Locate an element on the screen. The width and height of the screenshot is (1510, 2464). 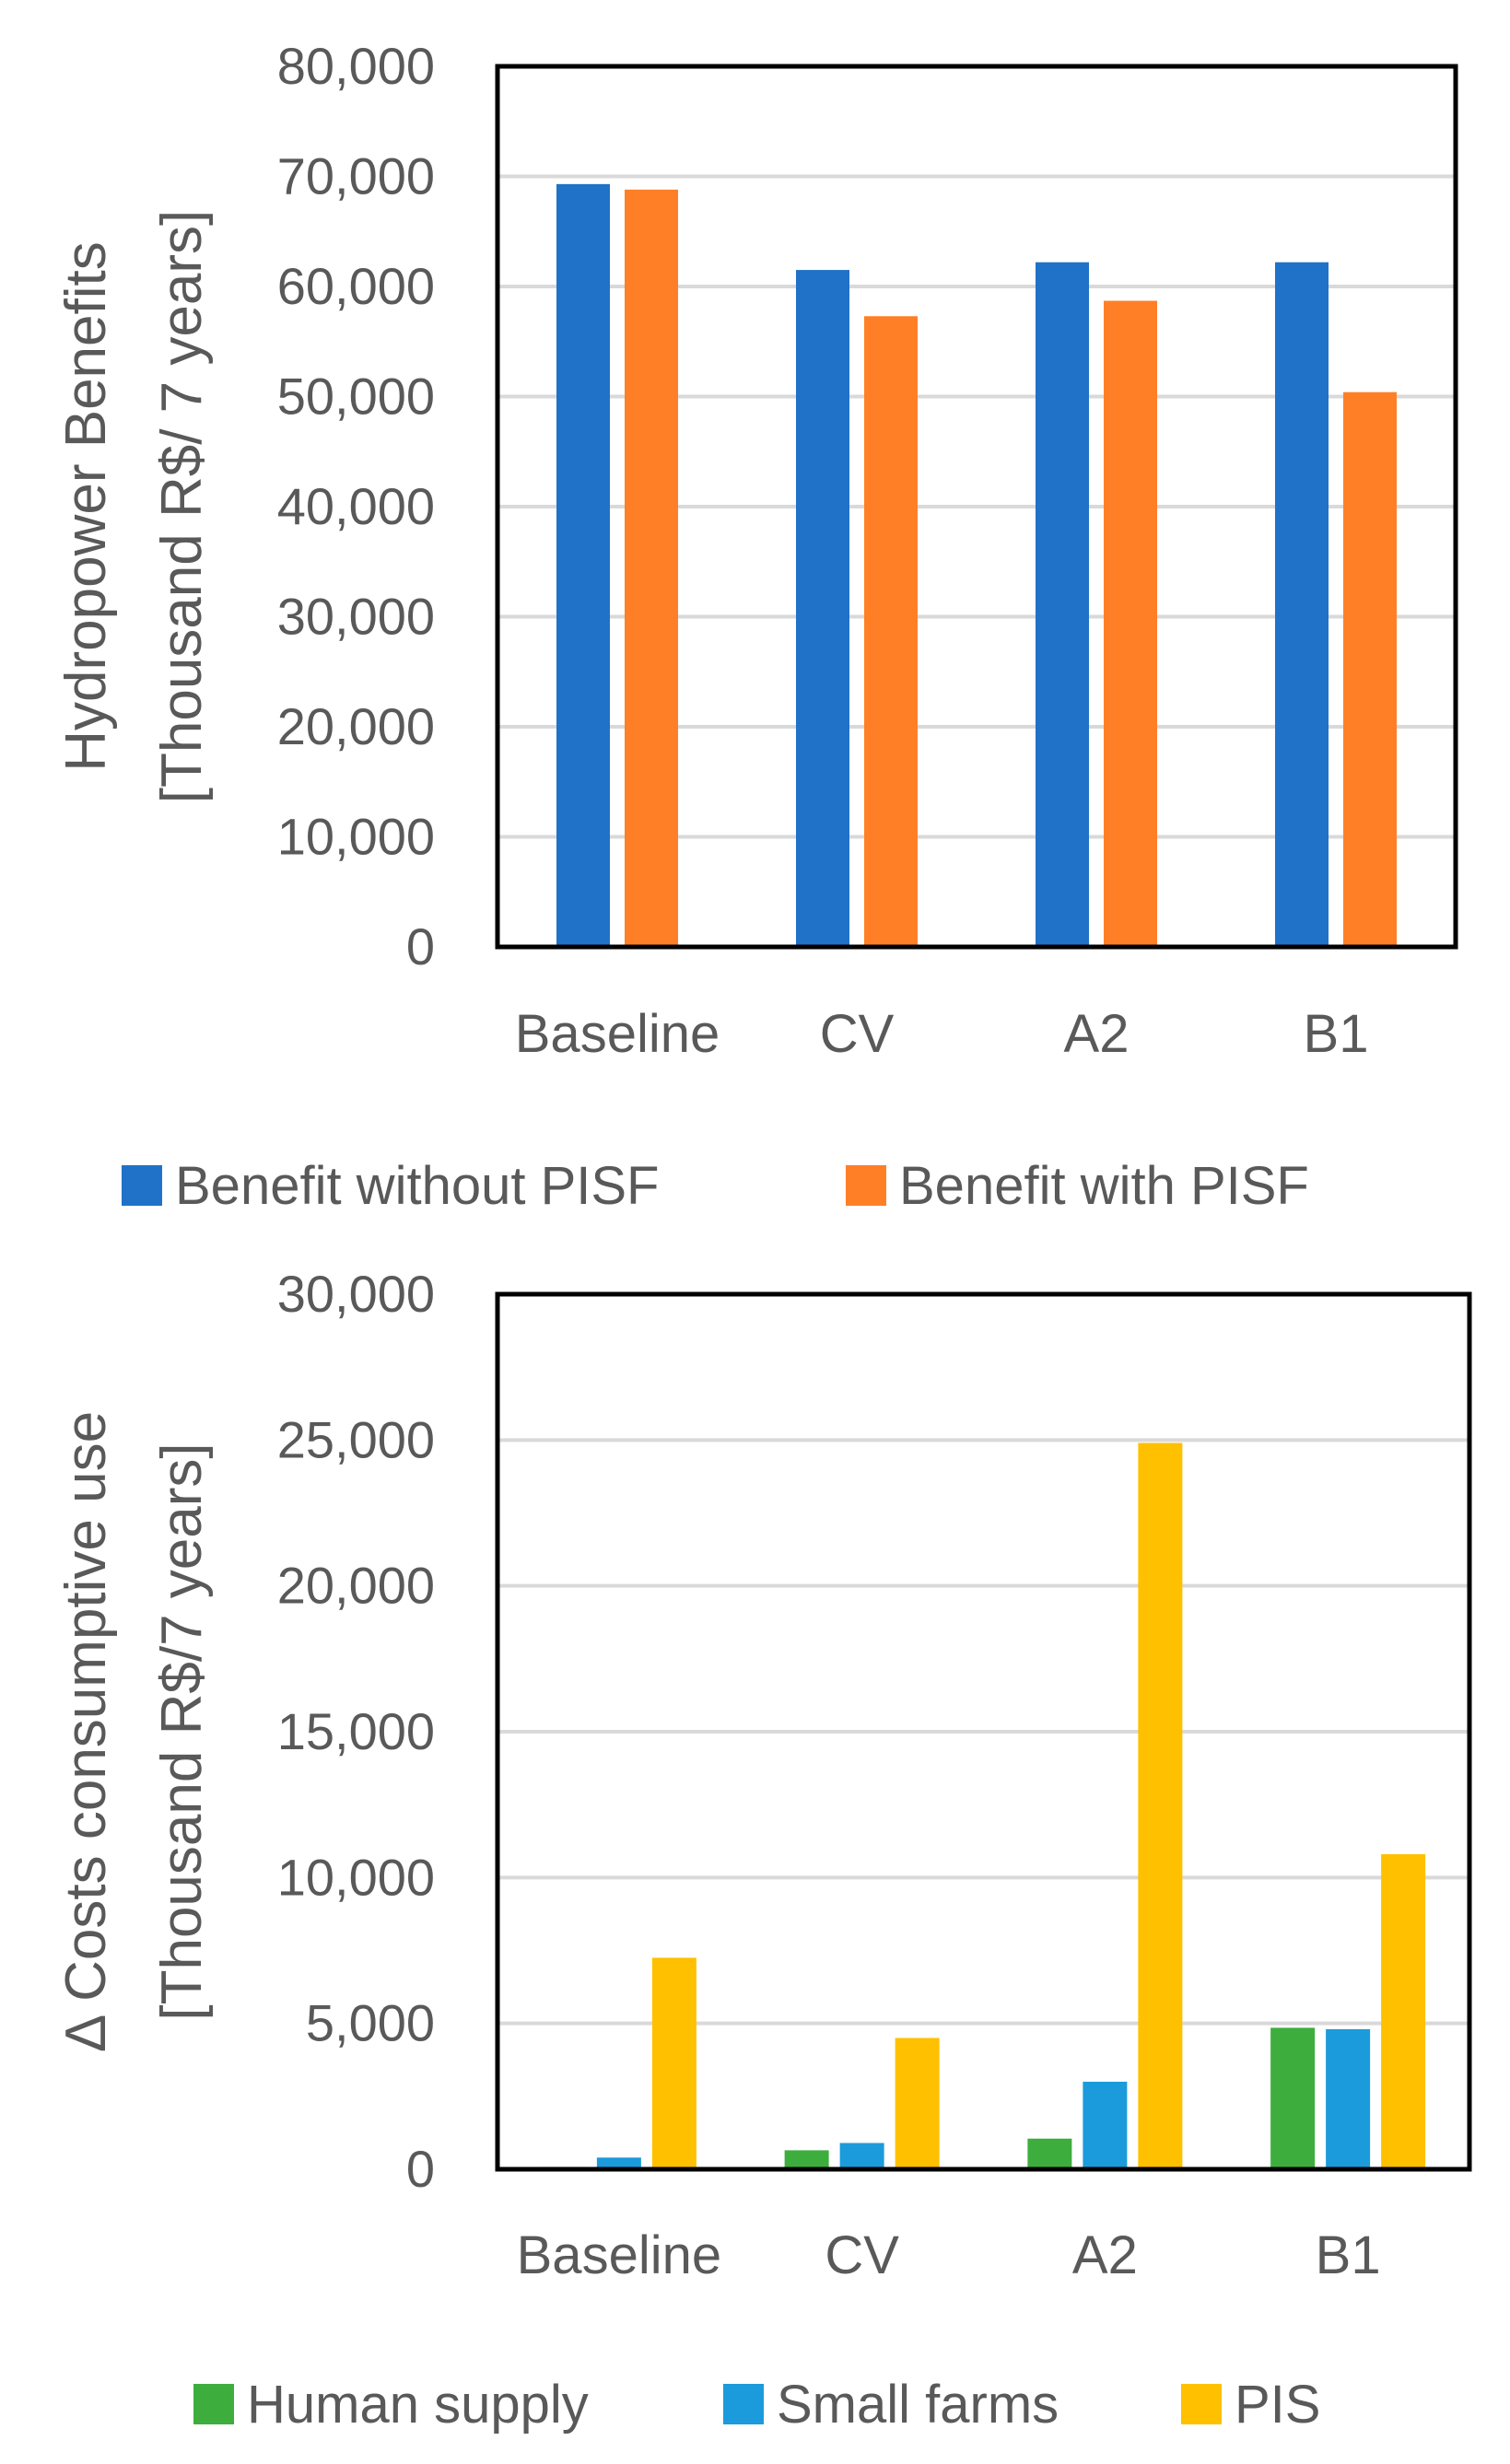
y-tick-label: 80,000 is located at coordinates (356, 66).